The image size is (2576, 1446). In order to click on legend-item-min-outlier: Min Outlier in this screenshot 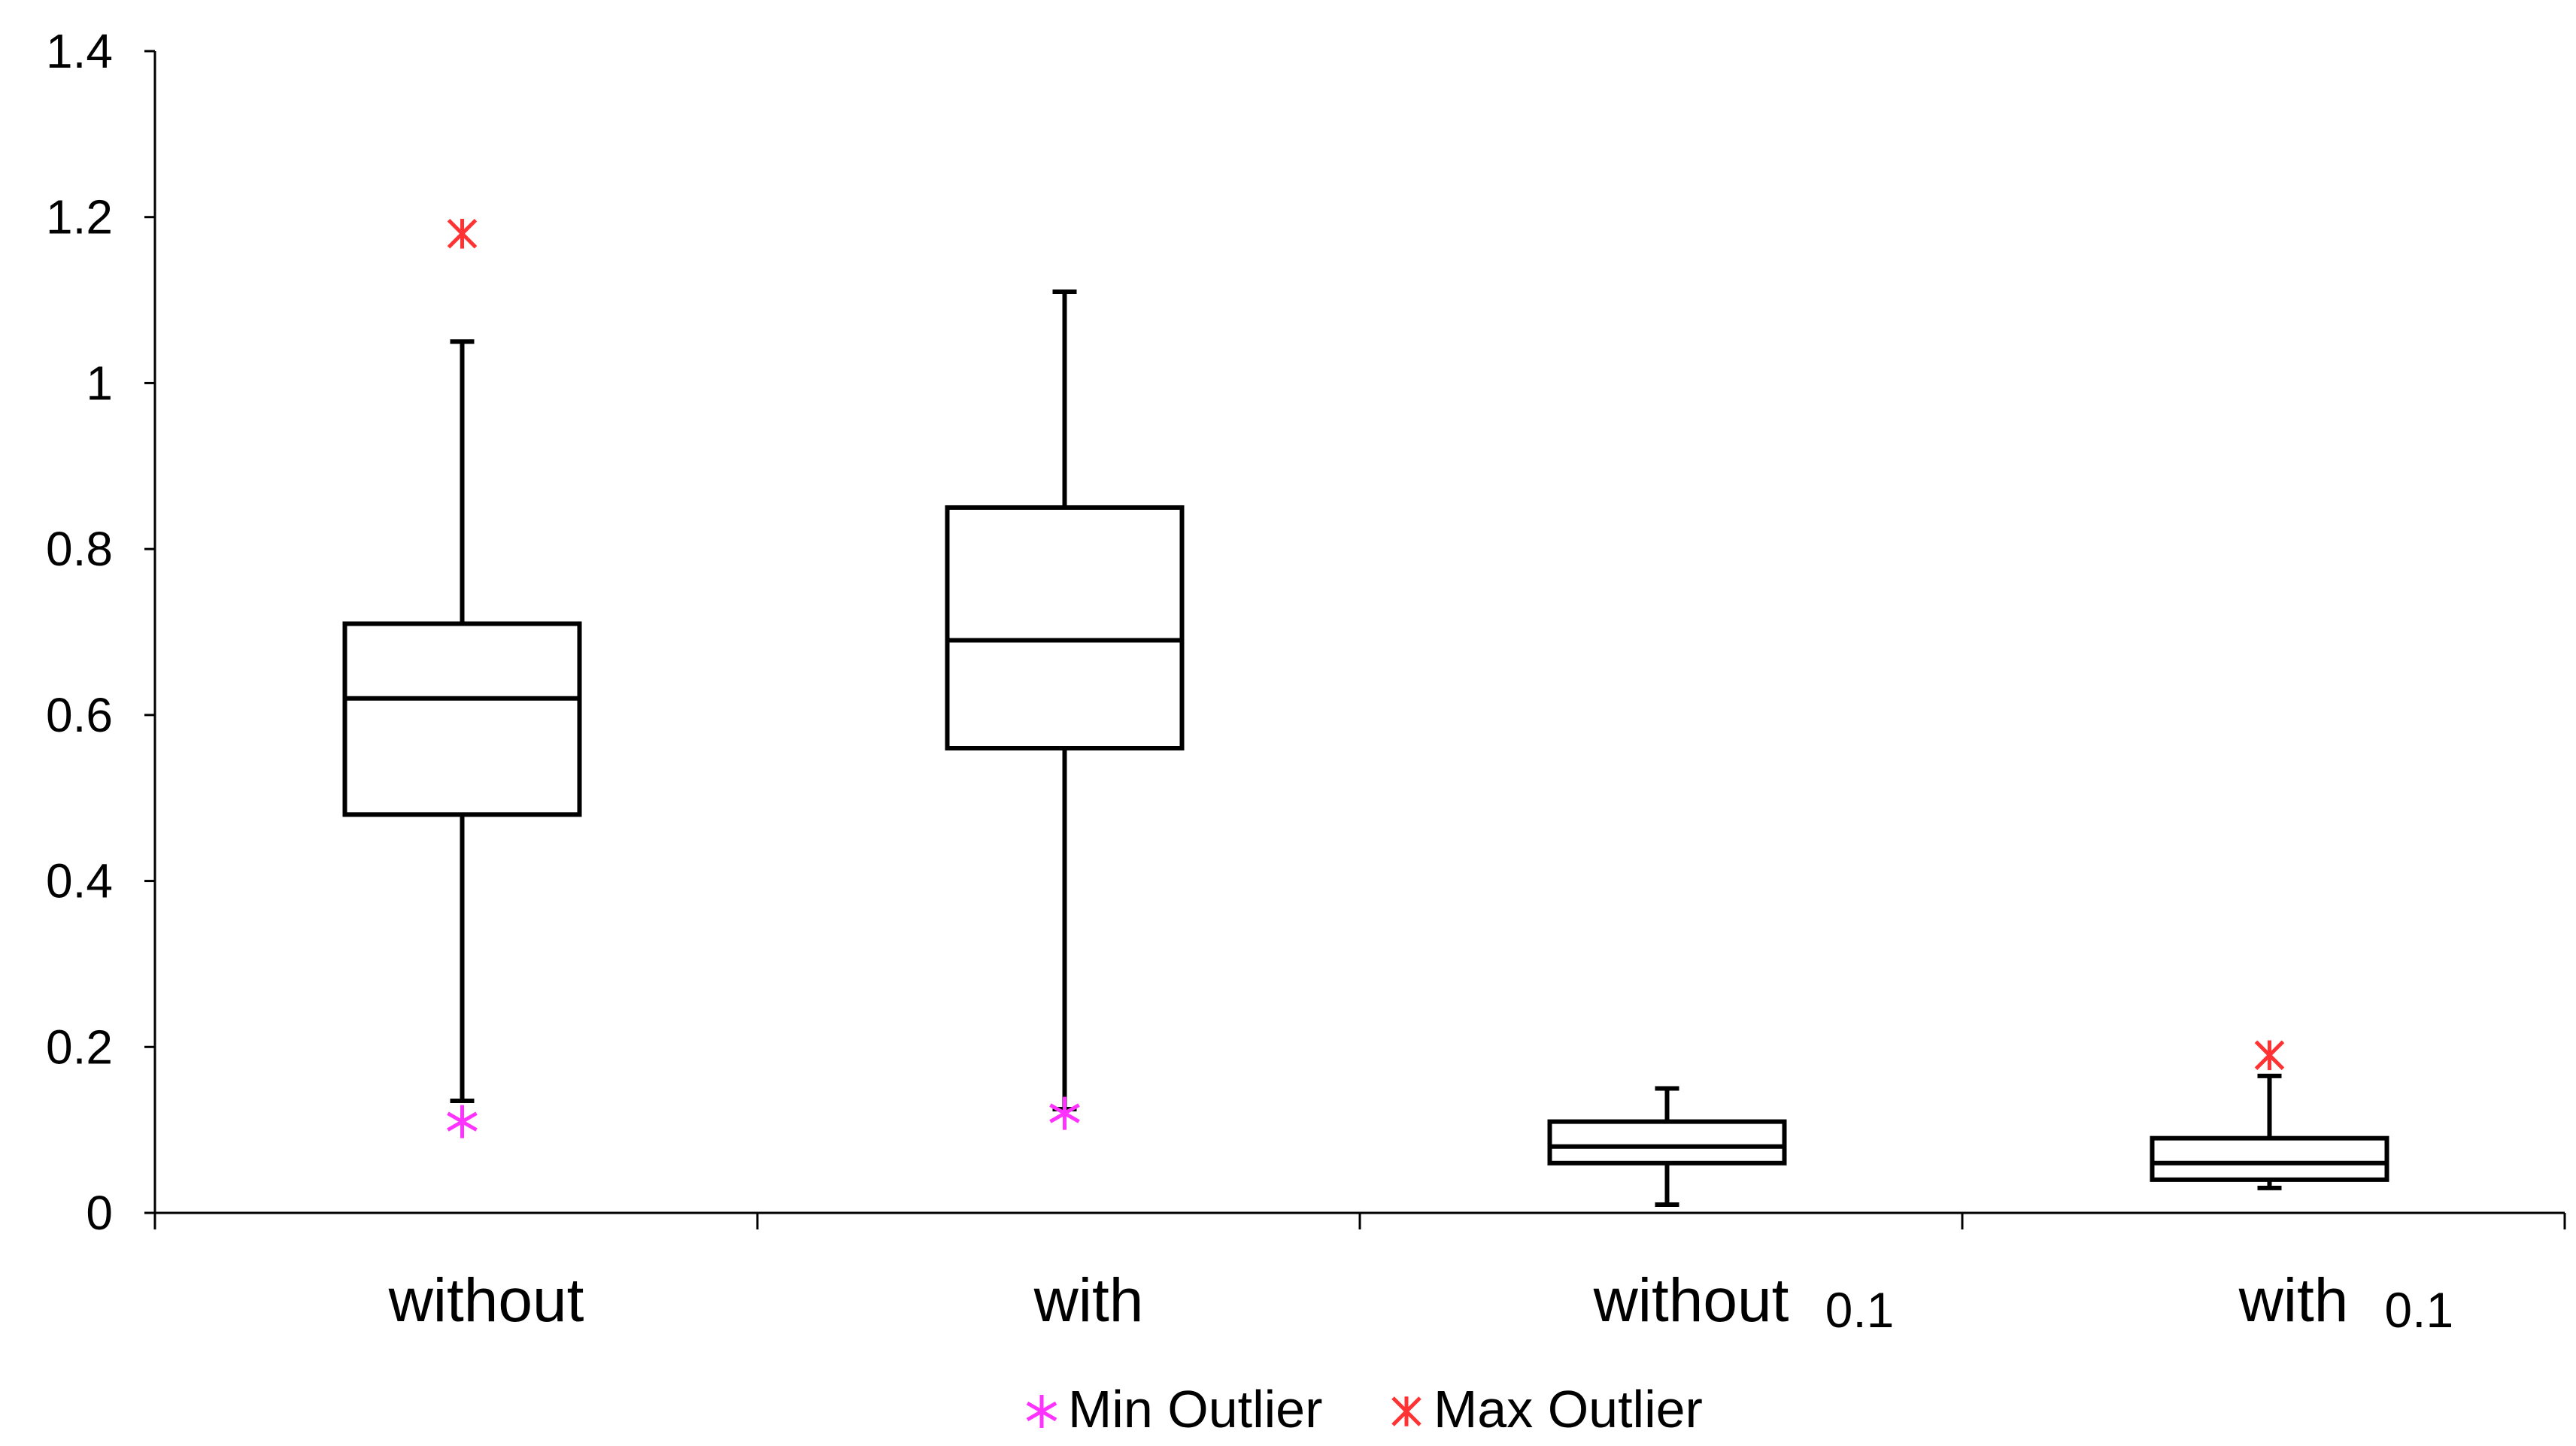, I will do `click(1174, 1409)`.